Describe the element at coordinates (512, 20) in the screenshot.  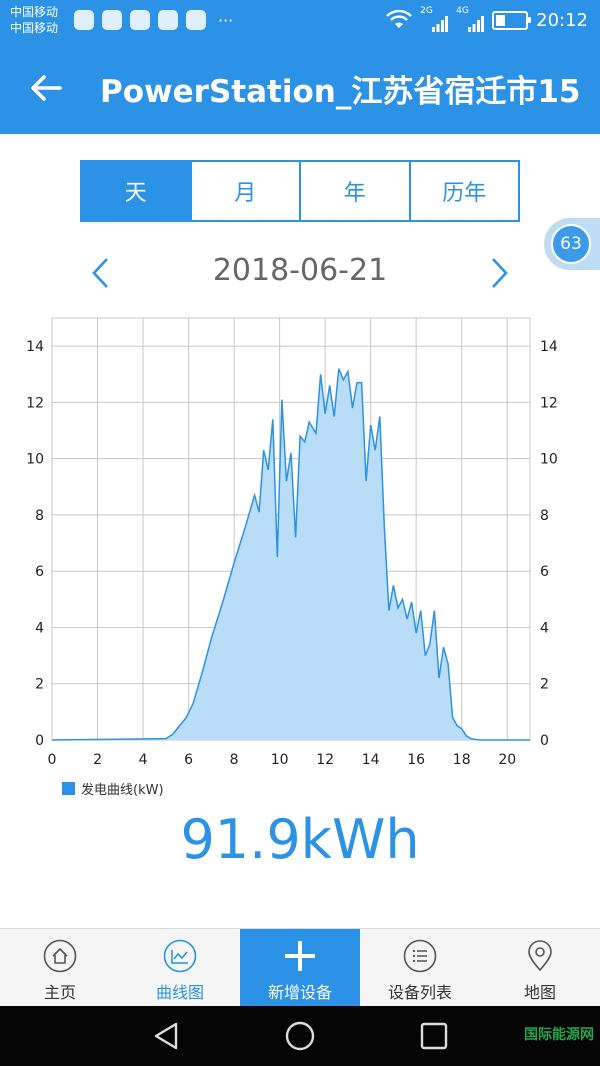
I see `battery-icon` at that location.